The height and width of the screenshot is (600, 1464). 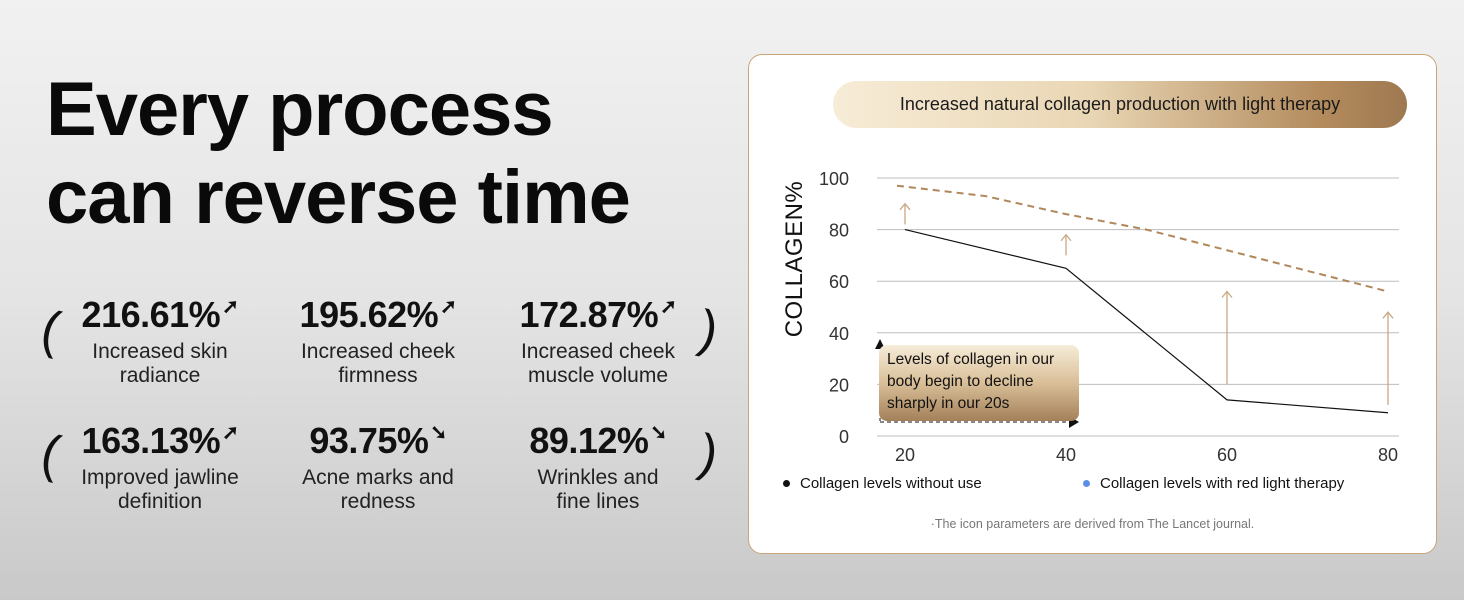 What do you see at coordinates (300, 109) in the screenshot?
I see `headline-line-1: Every process` at bounding box center [300, 109].